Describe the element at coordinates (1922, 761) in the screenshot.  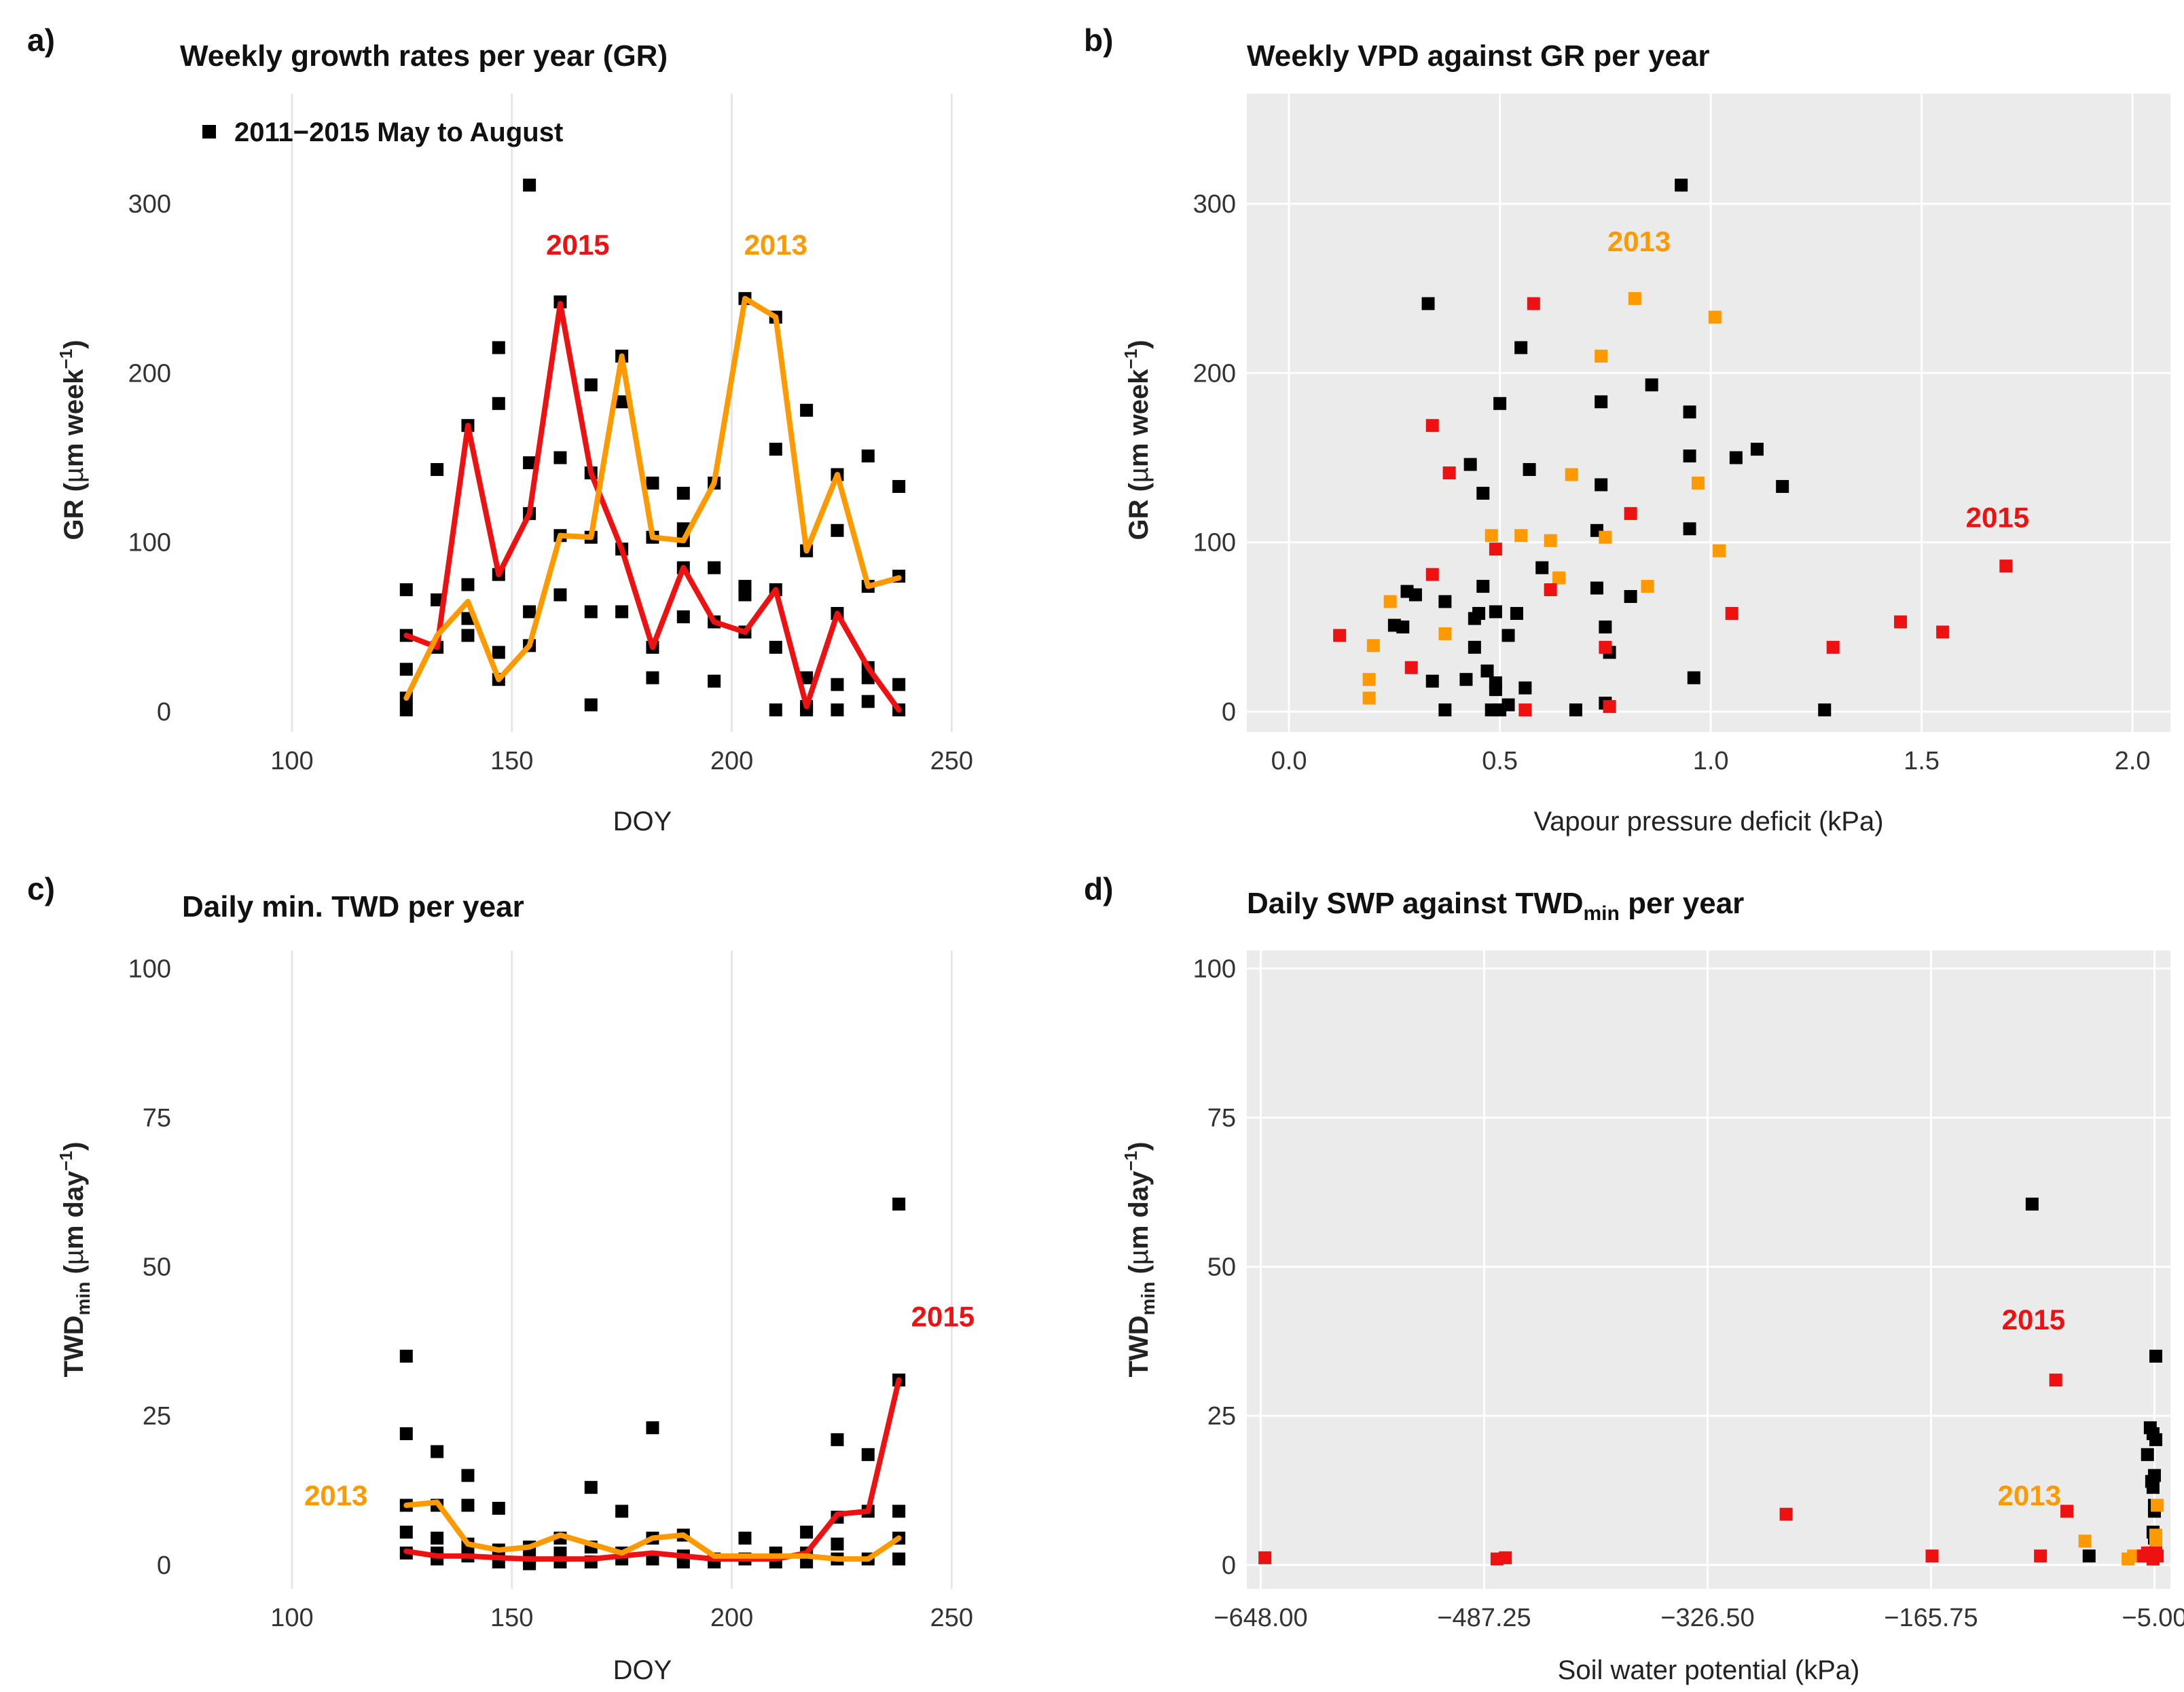
I see `x-tick-label: 1.5` at that location.